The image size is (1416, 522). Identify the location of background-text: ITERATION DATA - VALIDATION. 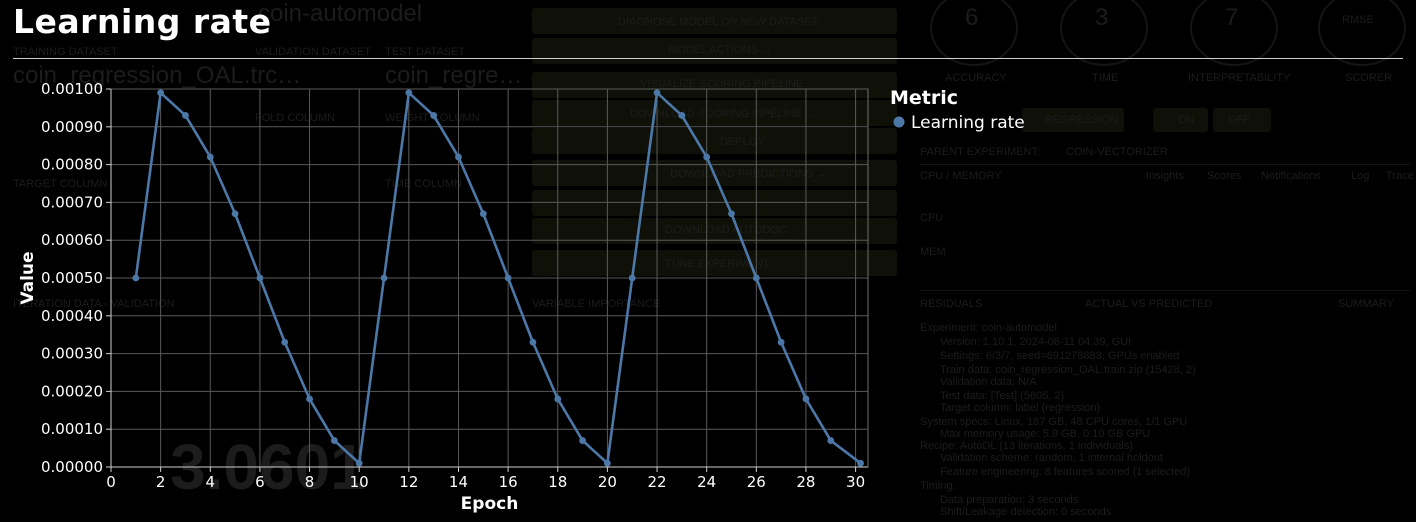
(94, 304).